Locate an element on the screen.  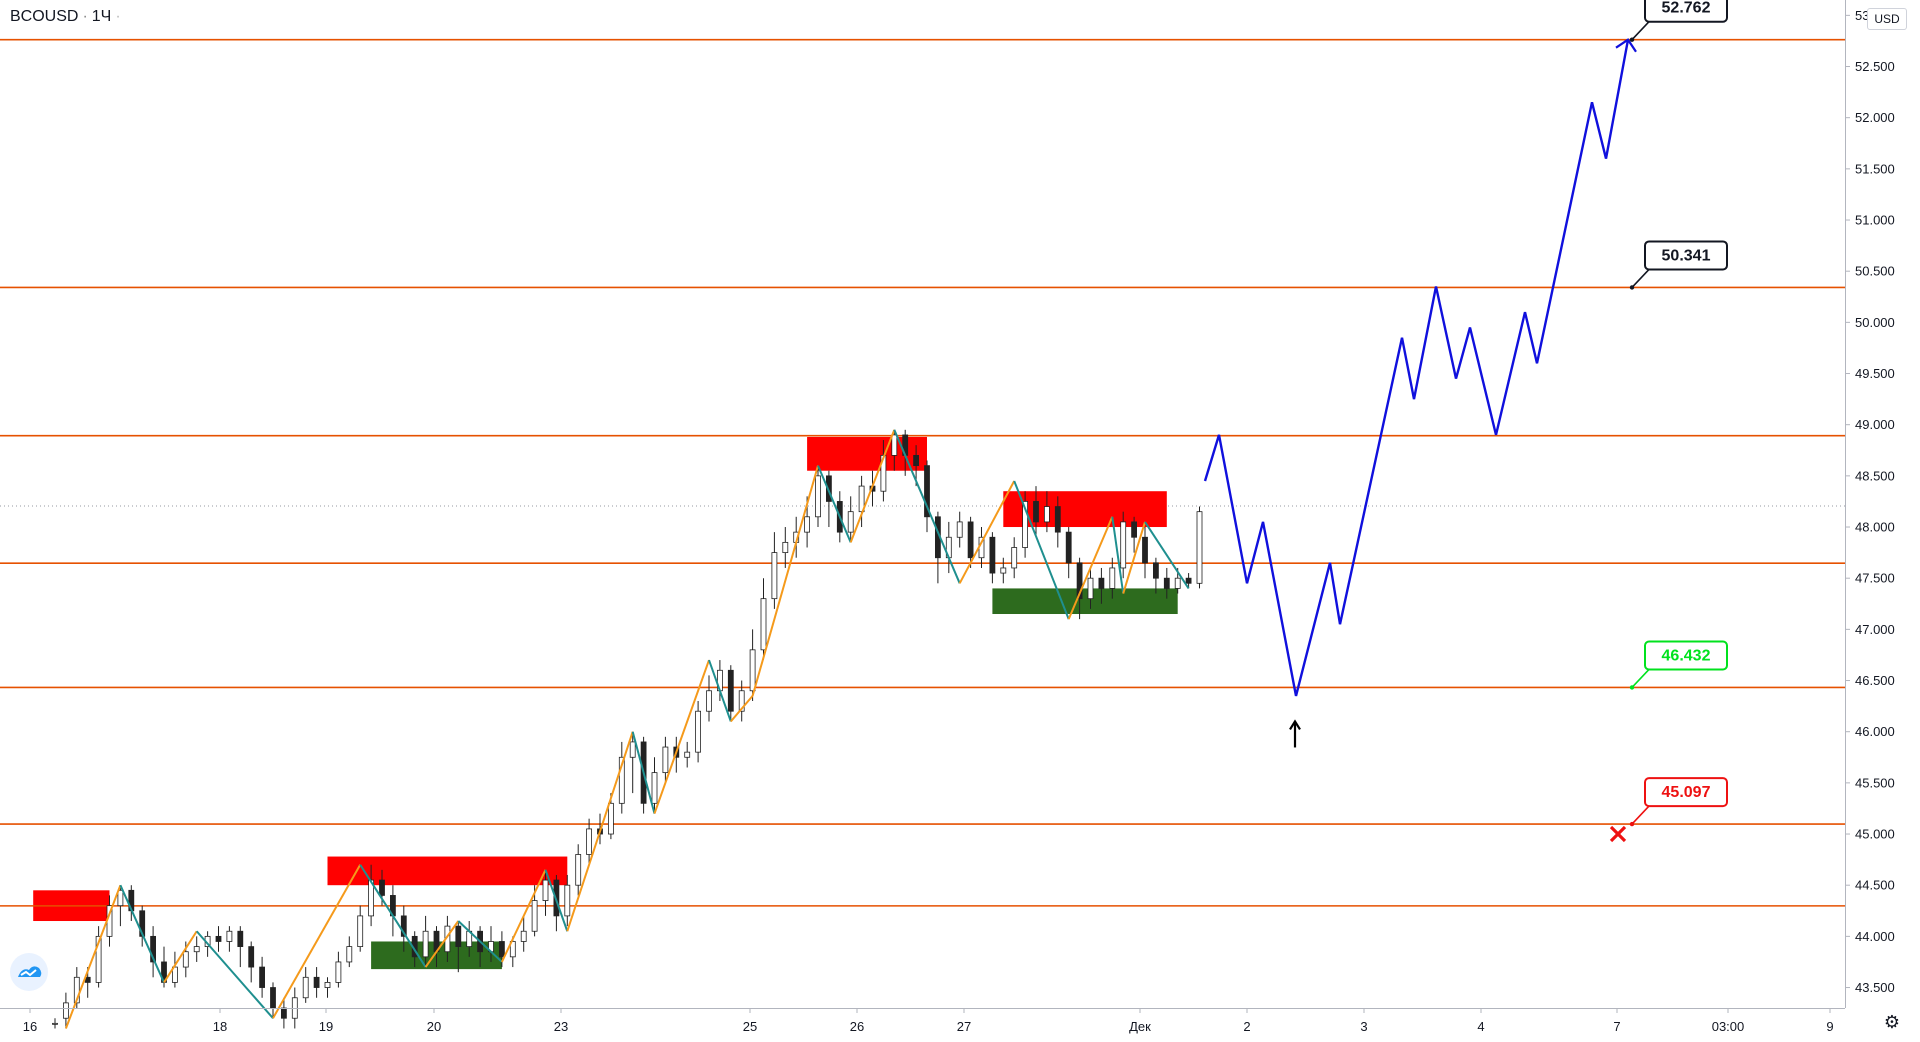
x-tick-label: 26 is located at coordinates (857, 1026).